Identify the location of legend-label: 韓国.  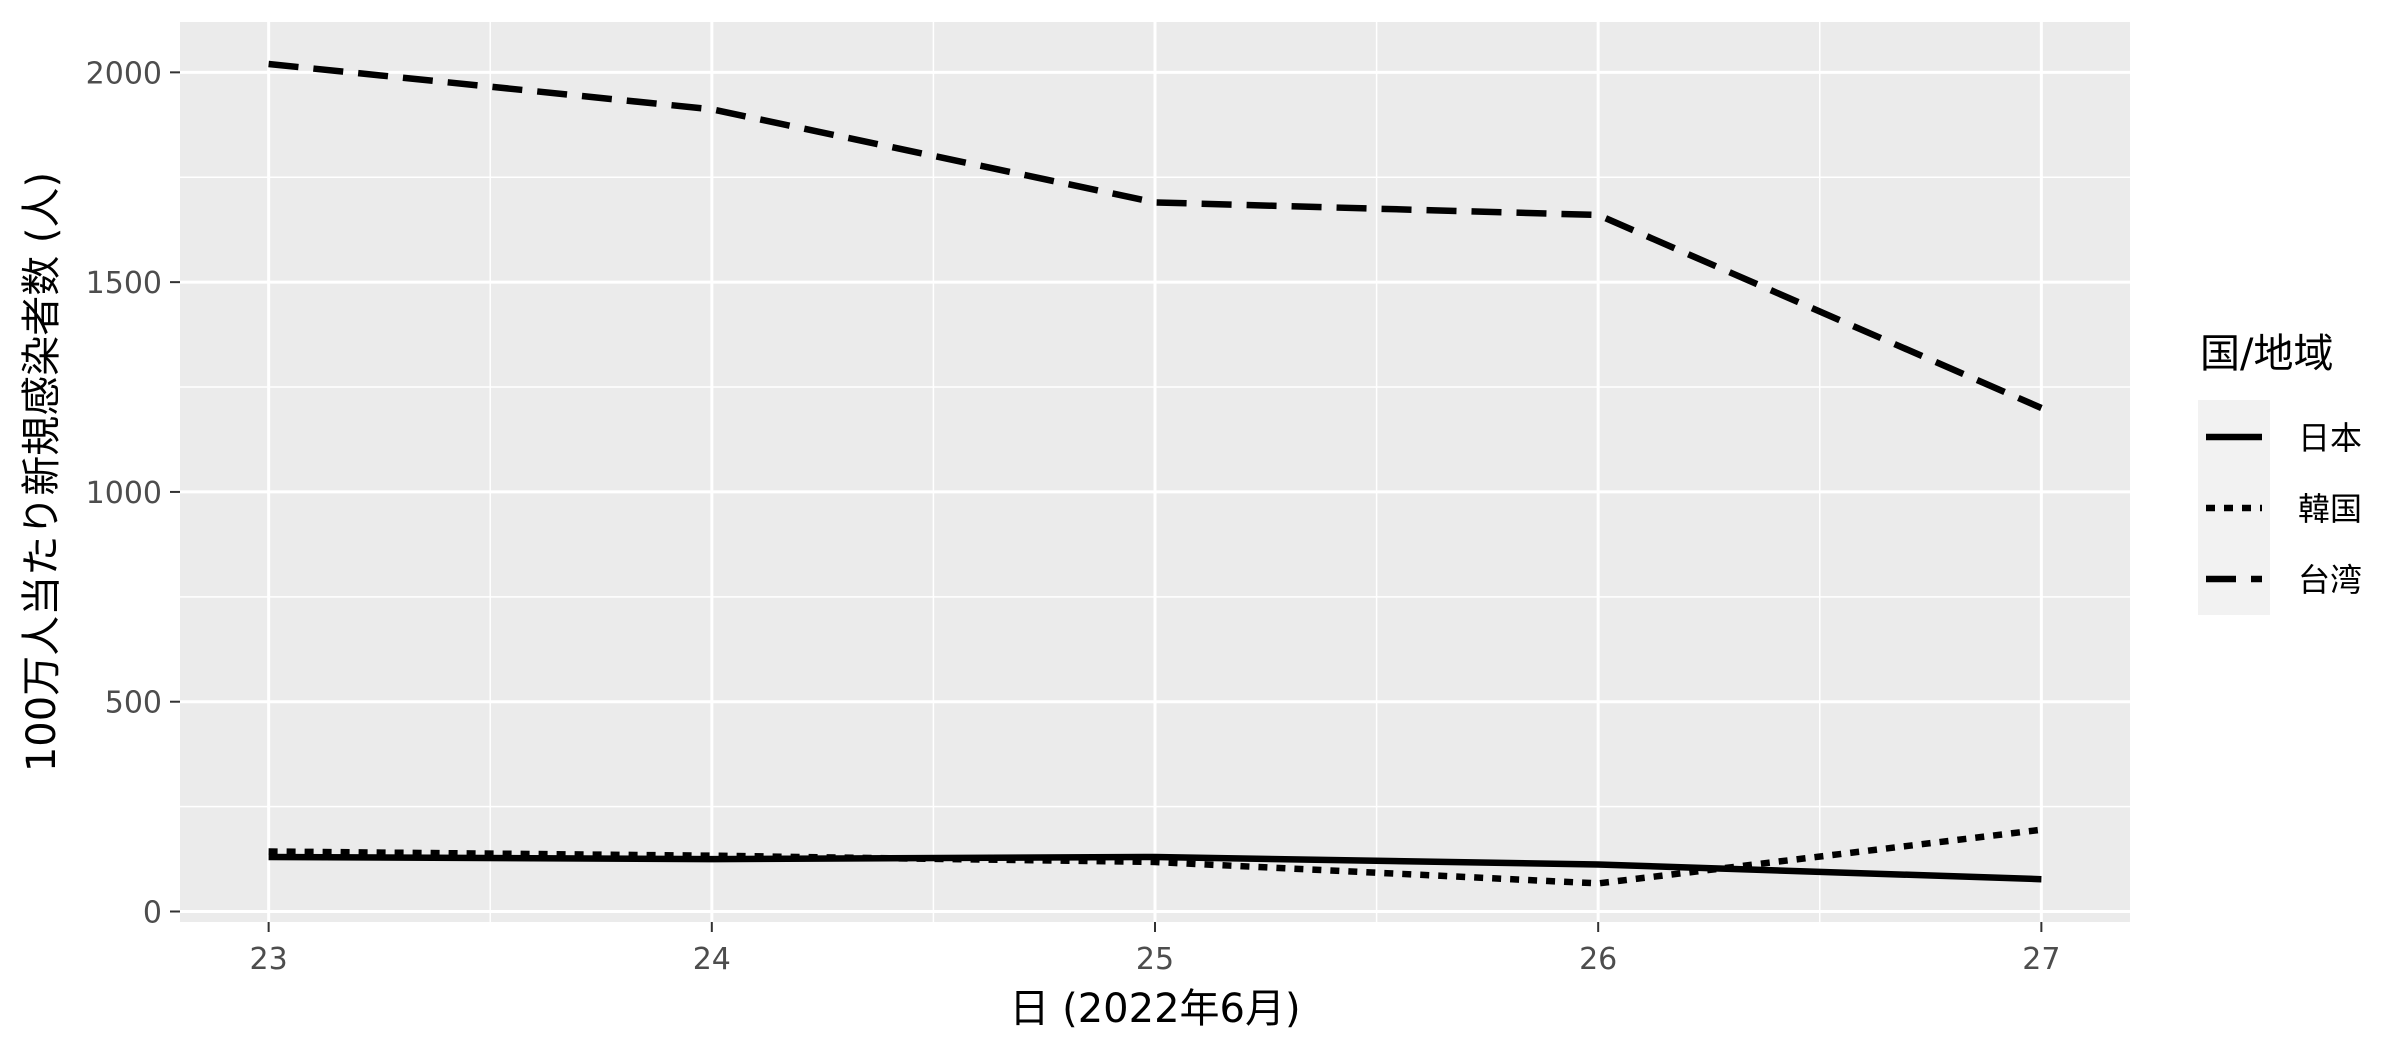
(2330, 509).